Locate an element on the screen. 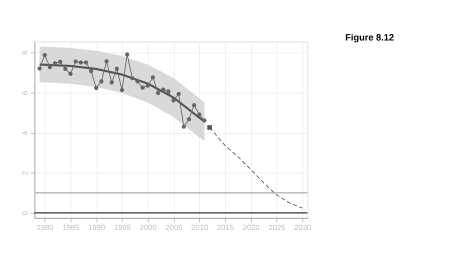 This screenshot has width=462, height=273. text: Figure 8.12 is located at coordinates (369, 37).